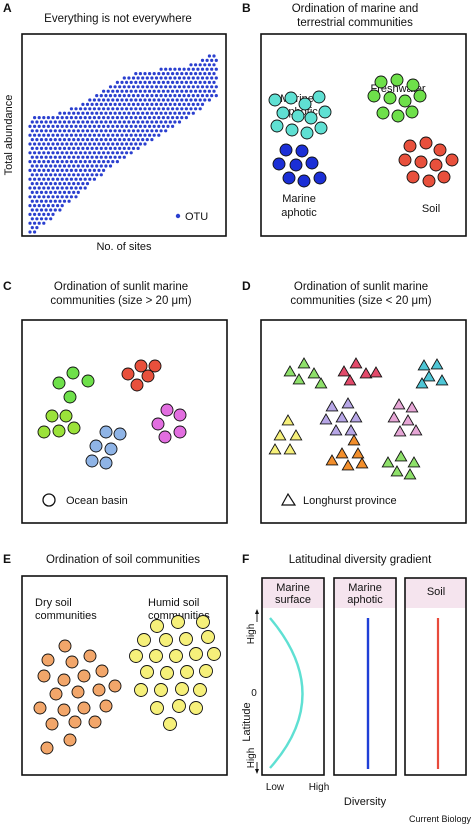  I want to click on panel-d-title-line1: Ordination of sunlit marine, so click(361, 287).